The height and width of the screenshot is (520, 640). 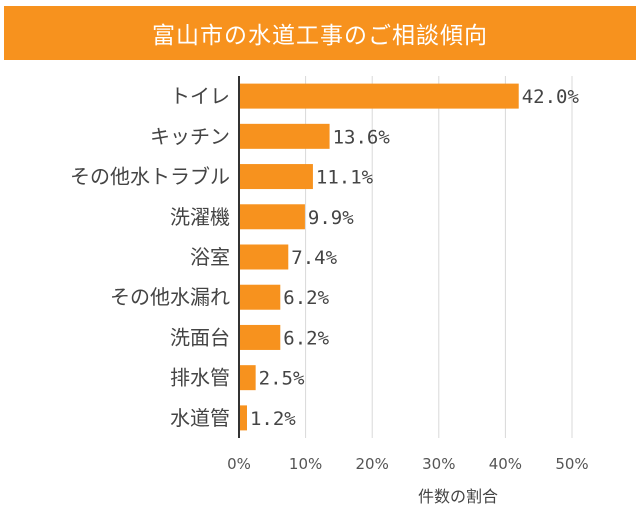 What do you see at coordinates (372, 464) in the screenshot?
I see `x-tick-label: 20%` at bounding box center [372, 464].